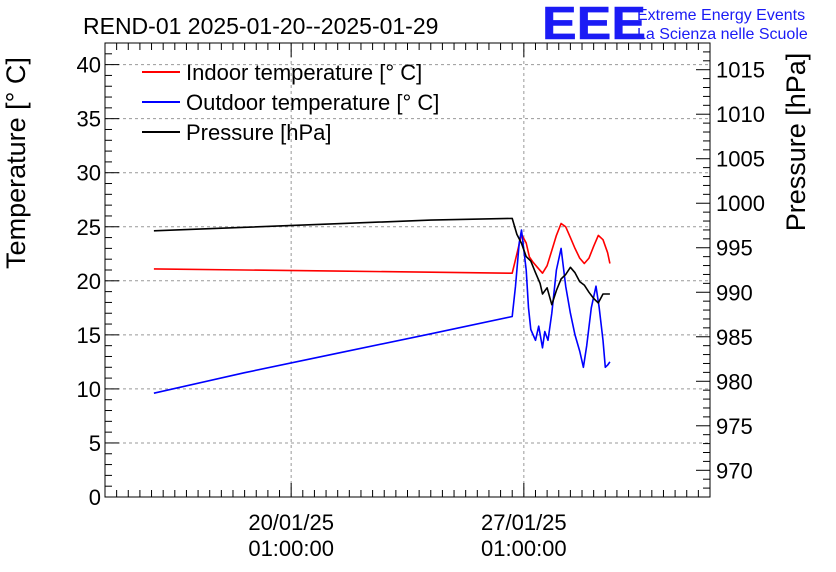  Describe the element at coordinates (89, 65) in the screenshot. I see `y-tick-label: 40` at that location.